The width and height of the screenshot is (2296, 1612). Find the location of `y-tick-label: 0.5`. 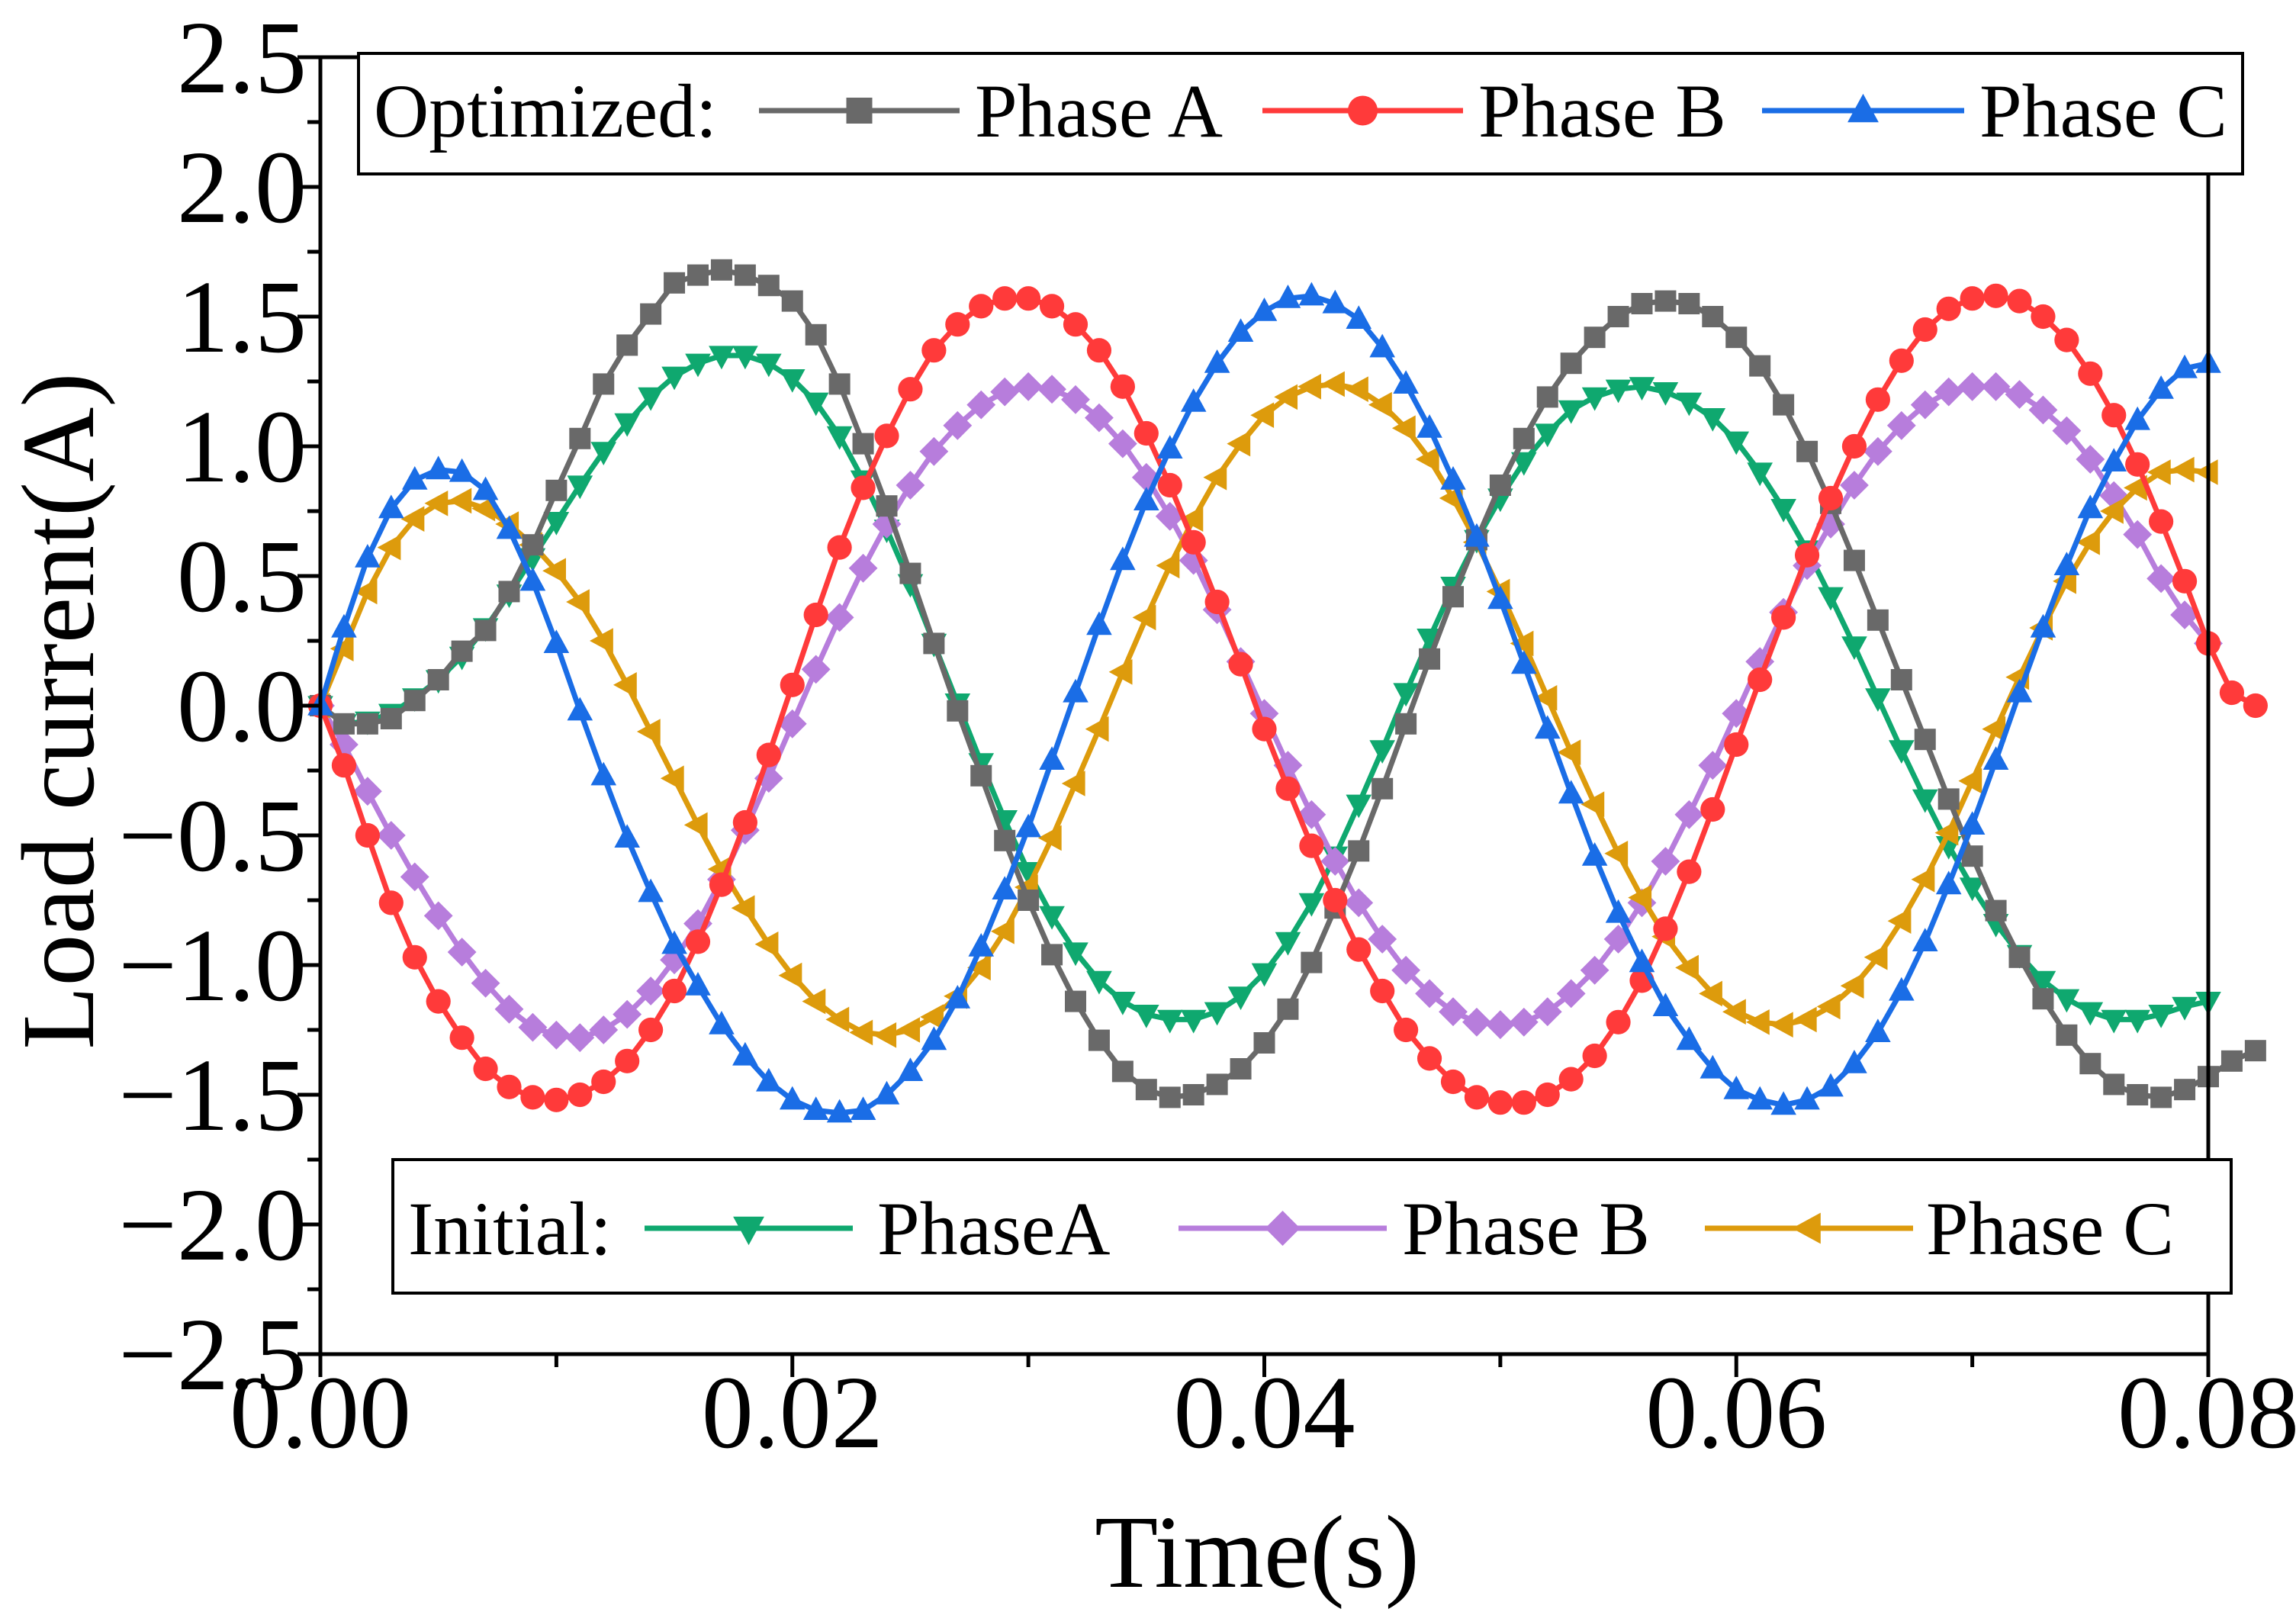

y-tick-label: 0.5 is located at coordinates (242, 577).